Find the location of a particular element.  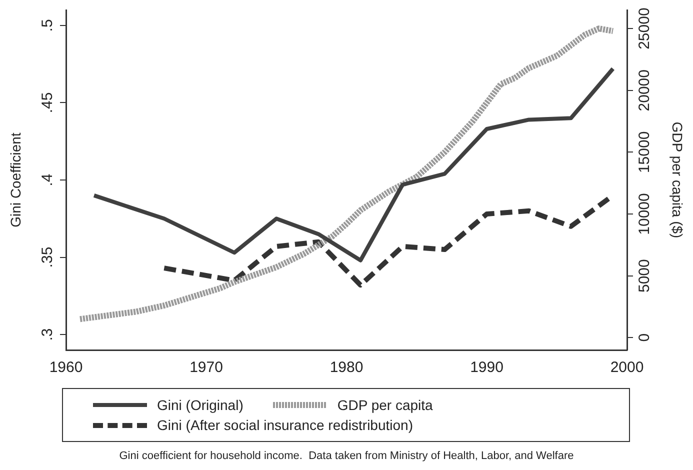

x-tick-label: 1970 is located at coordinates (206, 367).